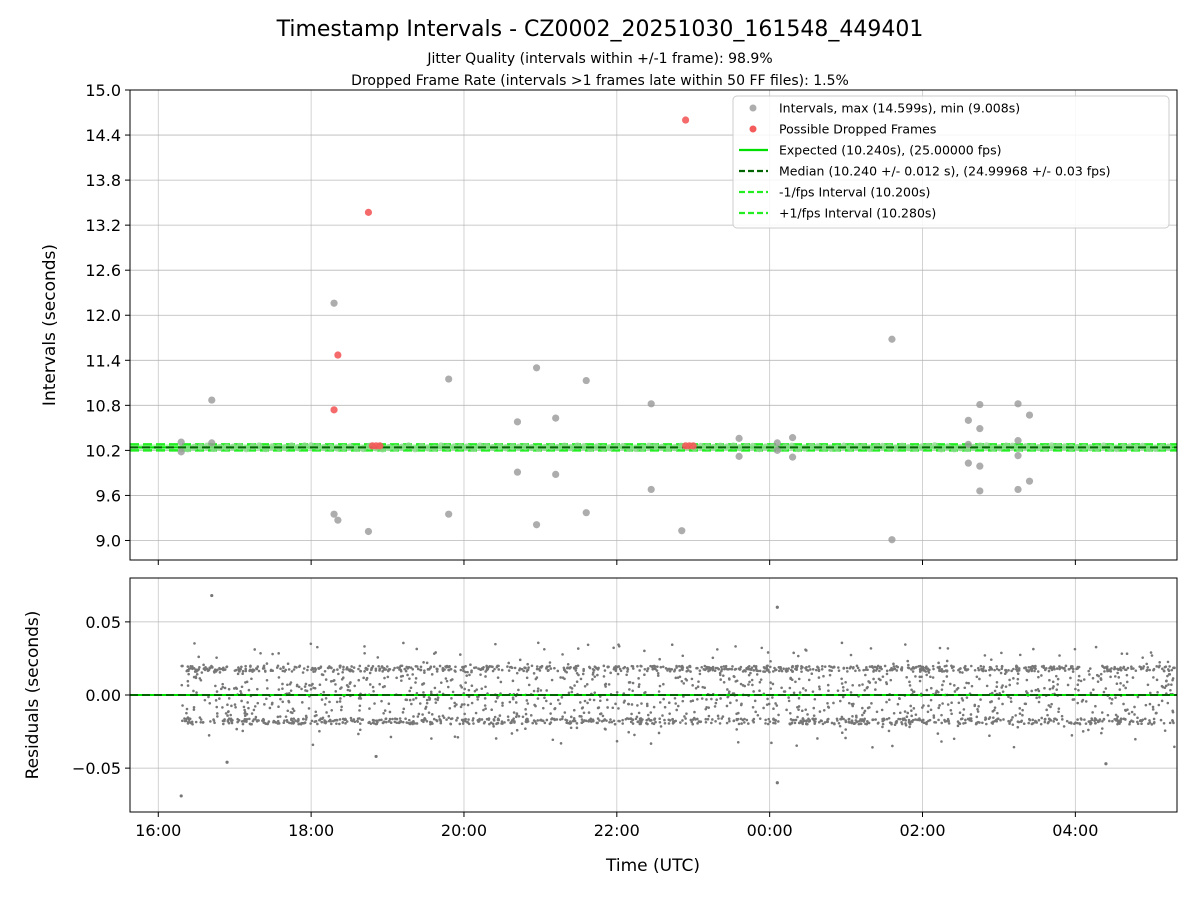 The width and height of the screenshot is (1200, 900). Describe the element at coordinates (103, 622) in the screenshot. I see `y-tick-label: 0.05` at that location.